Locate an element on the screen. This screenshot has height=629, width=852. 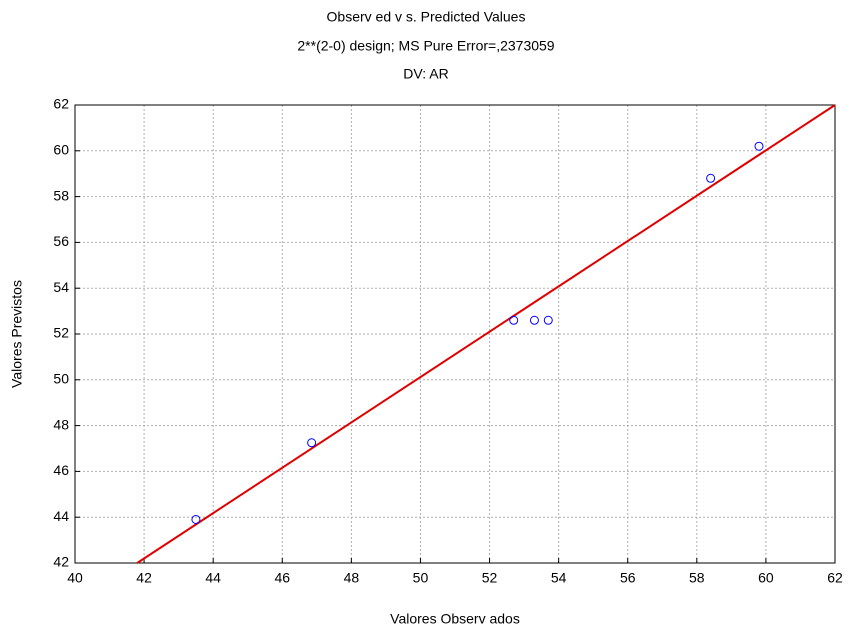
y-tick-label: 60 is located at coordinates (61, 150).